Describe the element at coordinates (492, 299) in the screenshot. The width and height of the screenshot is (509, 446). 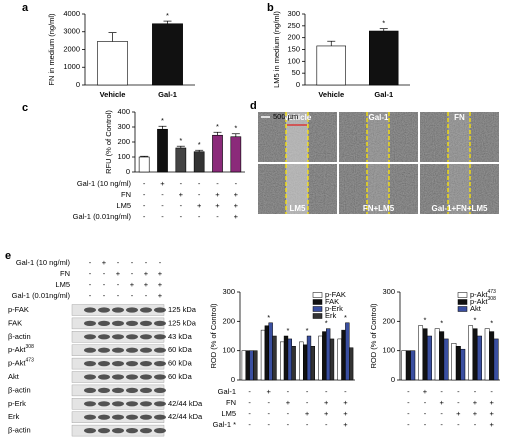
I see `legend-label-sup: 308` at that location.